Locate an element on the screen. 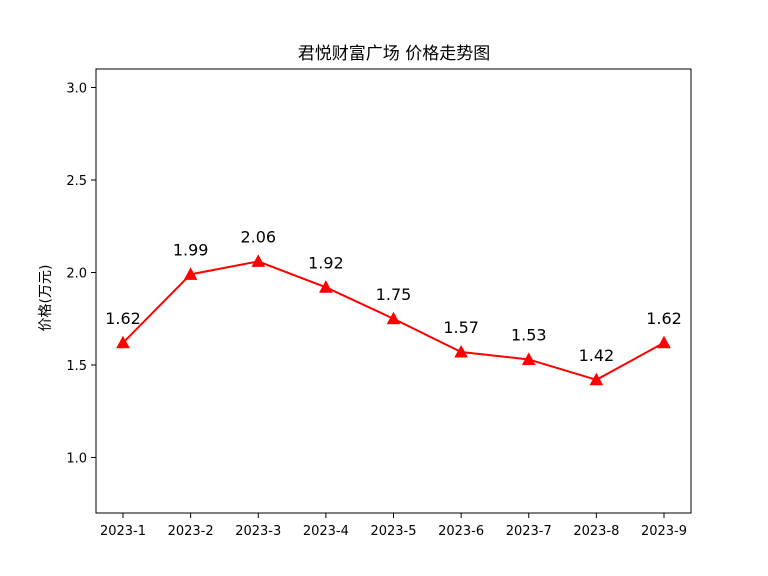 The image size is (768, 576). y-tick-label: 3.0 is located at coordinates (76, 89).